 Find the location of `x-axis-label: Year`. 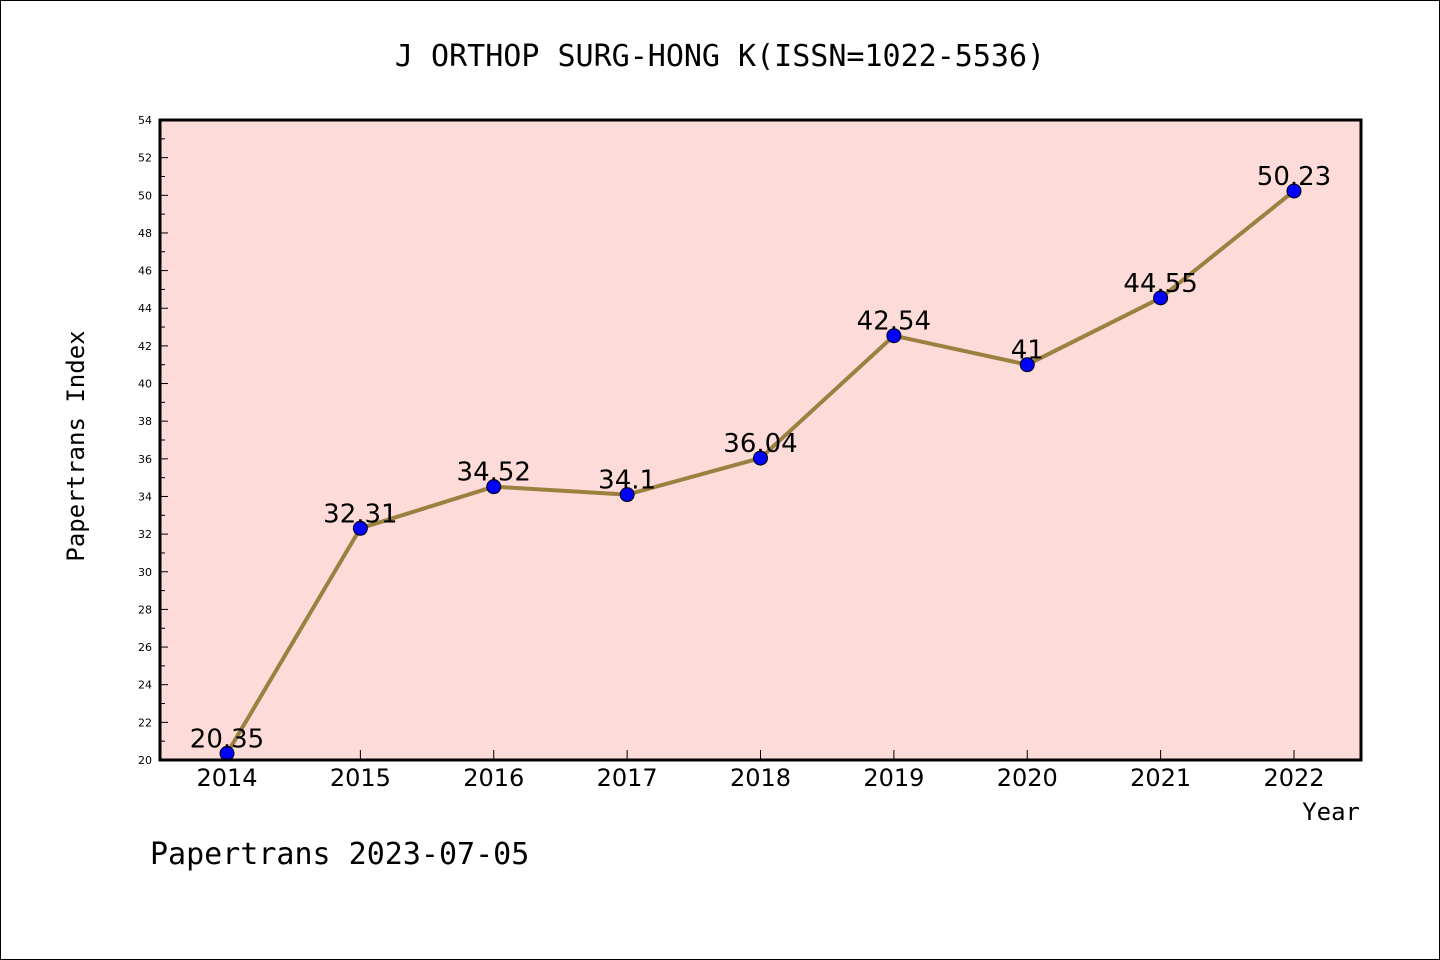

x-axis-label: Year is located at coordinates (1331, 812).